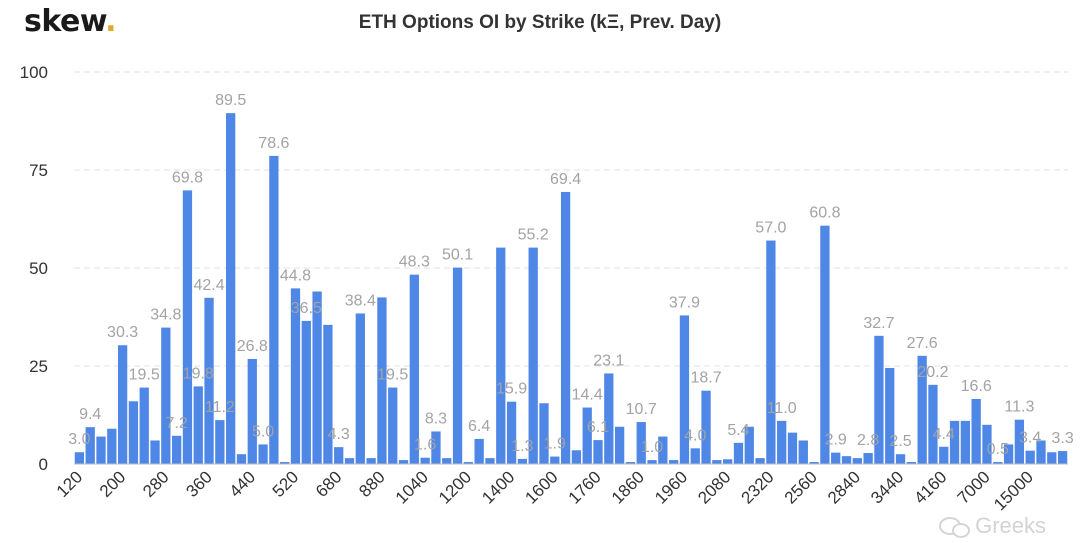 This screenshot has width=1080, height=543. I want to click on data-label: 37.9, so click(684, 302).